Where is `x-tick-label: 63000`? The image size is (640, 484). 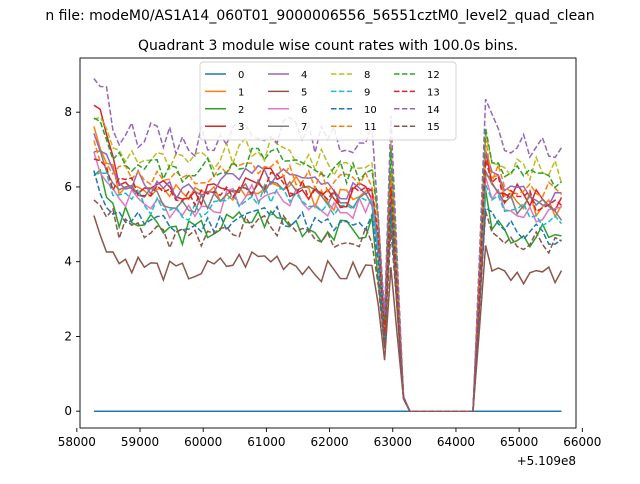 x-tick-label: 63000 is located at coordinates (393, 442).